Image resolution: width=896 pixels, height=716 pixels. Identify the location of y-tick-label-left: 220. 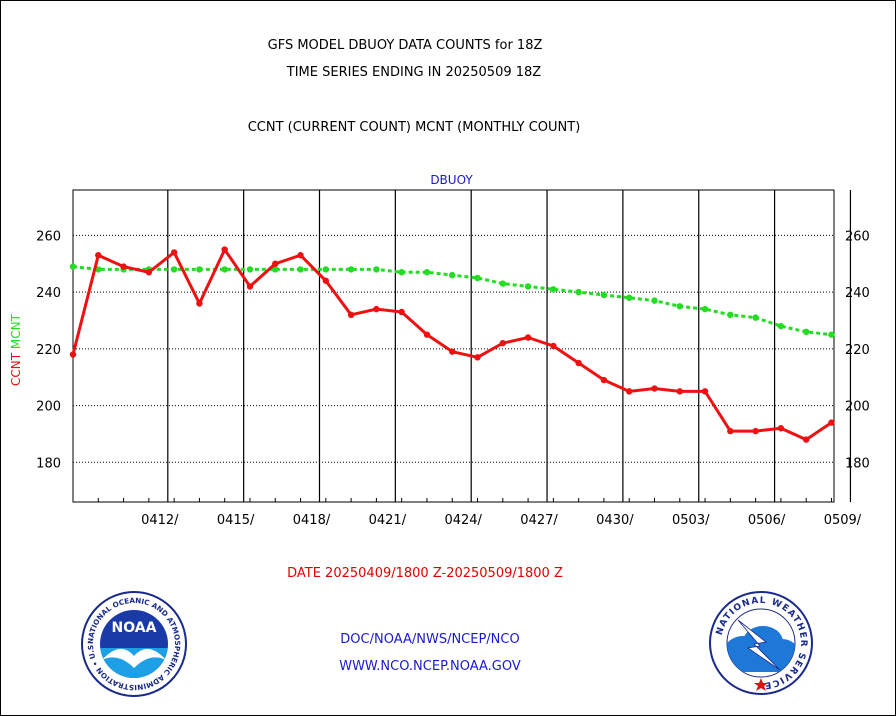
(48, 350).